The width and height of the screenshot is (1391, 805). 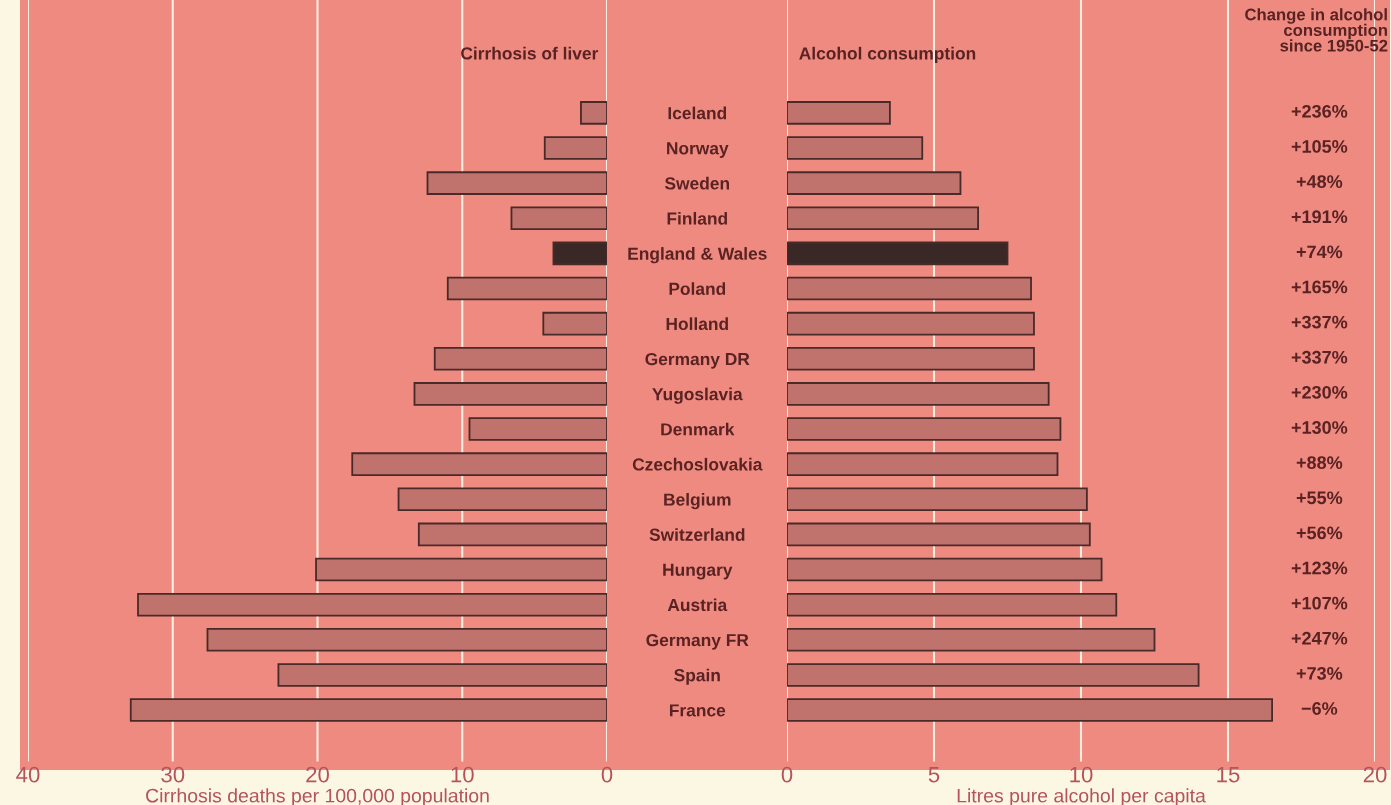 What do you see at coordinates (1228, 774) in the screenshot?
I see `x-tick-label: 15` at bounding box center [1228, 774].